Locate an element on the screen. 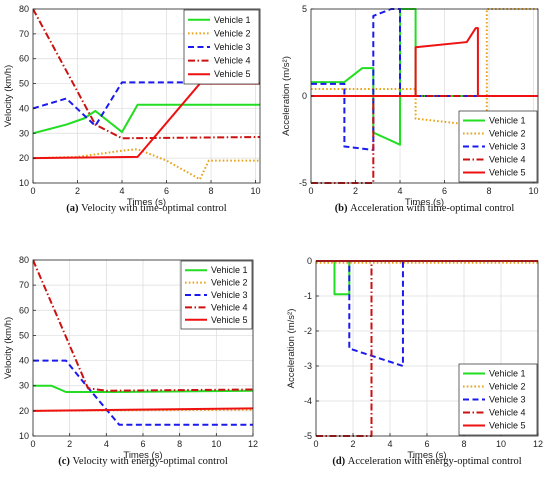 This screenshot has height=485, width=550. legend-label-vehicle-3: Vehicle 3 is located at coordinates (507, 147).